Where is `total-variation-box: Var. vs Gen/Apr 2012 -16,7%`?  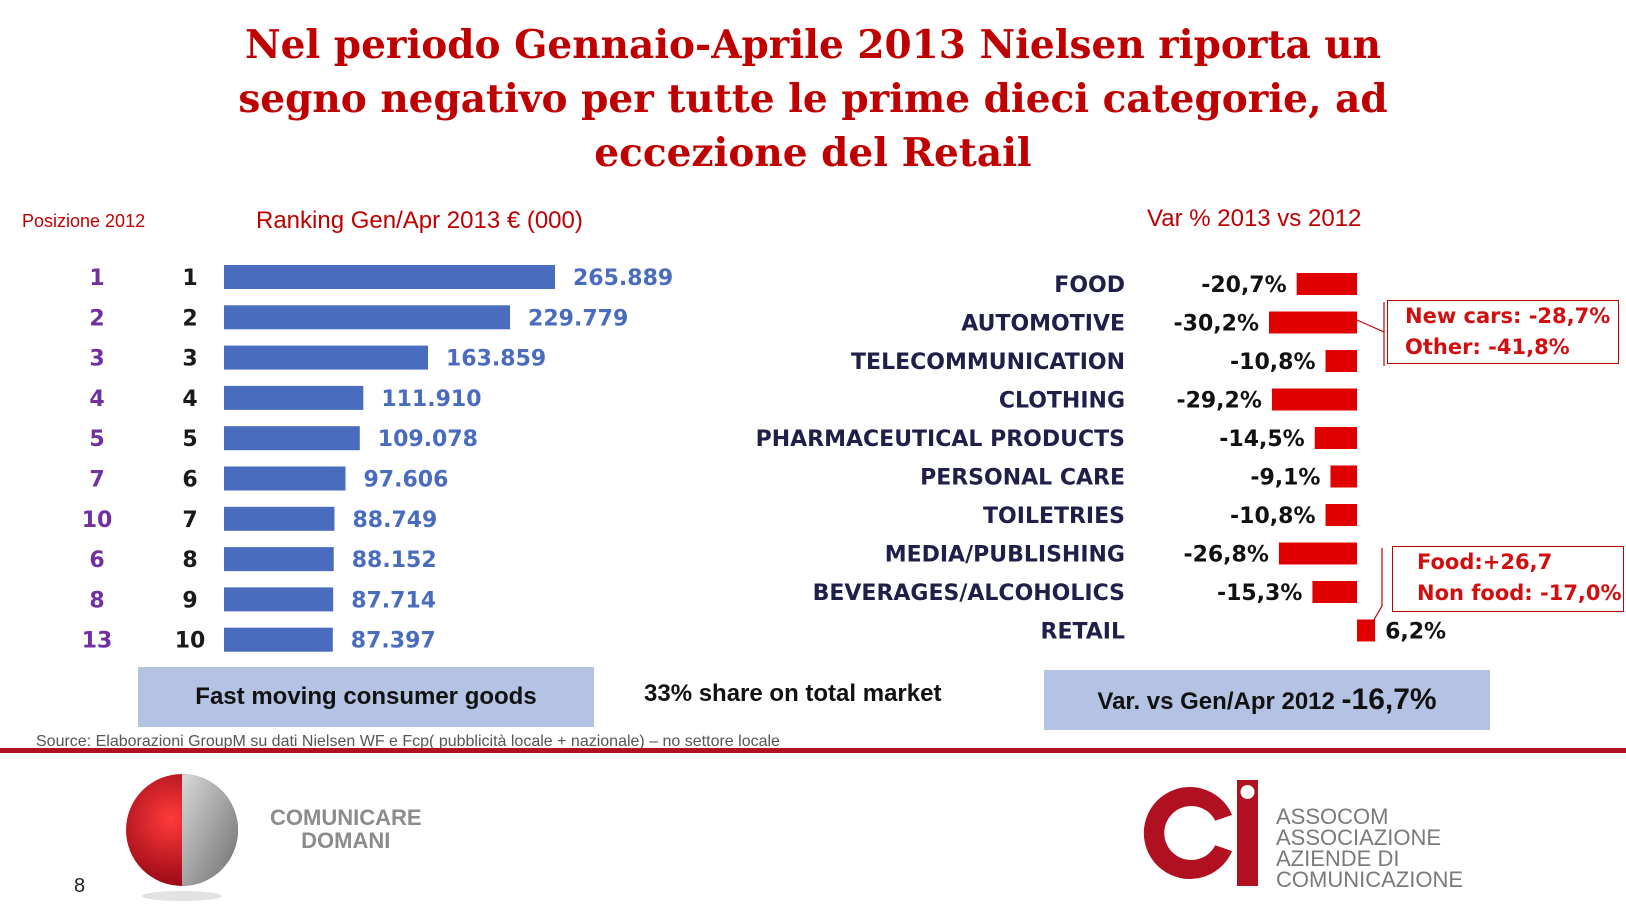 total-variation-box: Var. vs Gen/Apr 2012 -16,7% is located at coordinates (1267, 700).